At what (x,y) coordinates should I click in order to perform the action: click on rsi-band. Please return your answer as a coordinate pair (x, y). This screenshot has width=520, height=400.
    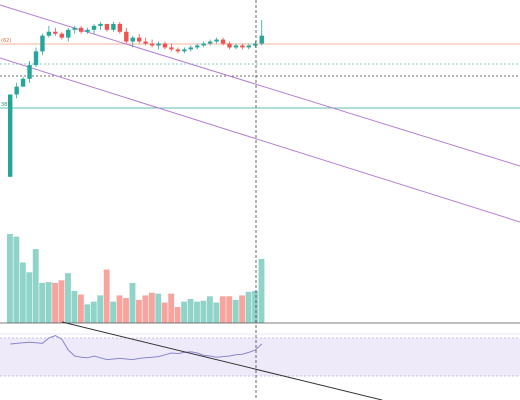
    Looking at the image, I should click on (260, 357).